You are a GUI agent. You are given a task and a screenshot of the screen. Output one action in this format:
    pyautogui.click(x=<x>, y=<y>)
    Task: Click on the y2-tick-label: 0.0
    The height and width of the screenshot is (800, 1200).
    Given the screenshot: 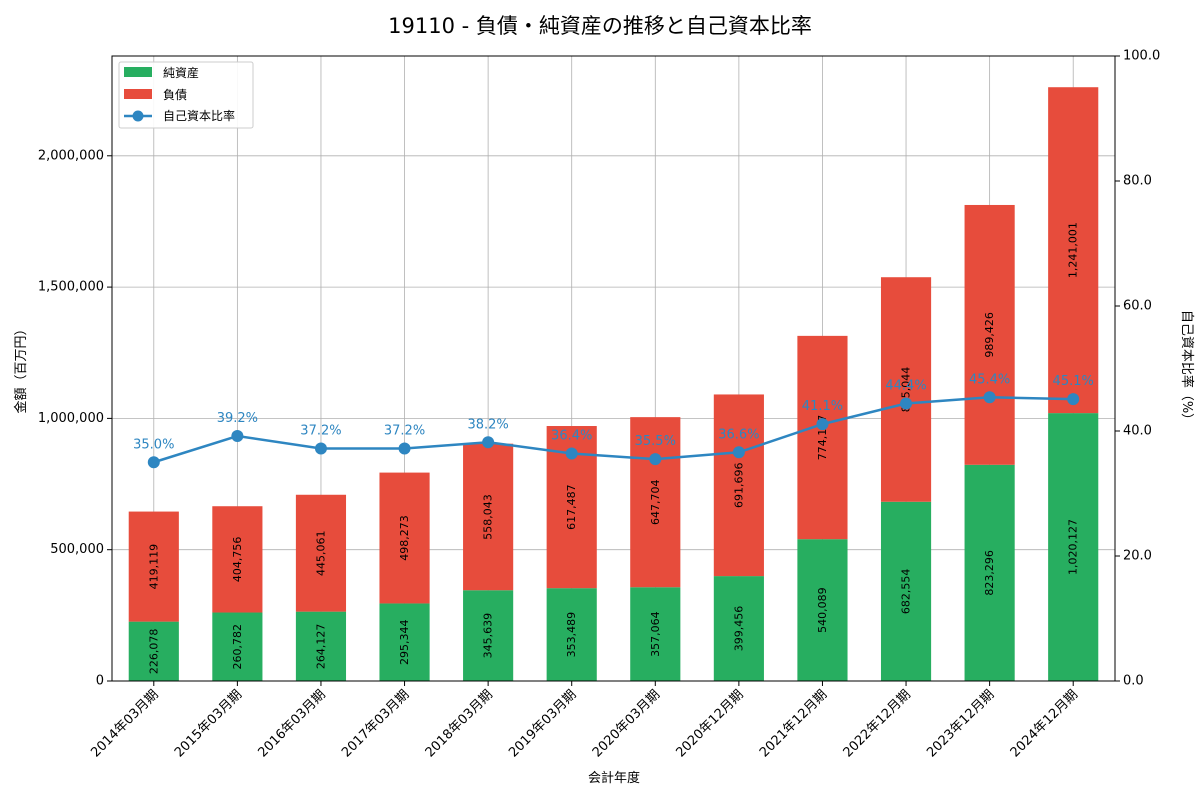 What is the action you would take?
    pyautogui.click(x=1133, y=681)
    